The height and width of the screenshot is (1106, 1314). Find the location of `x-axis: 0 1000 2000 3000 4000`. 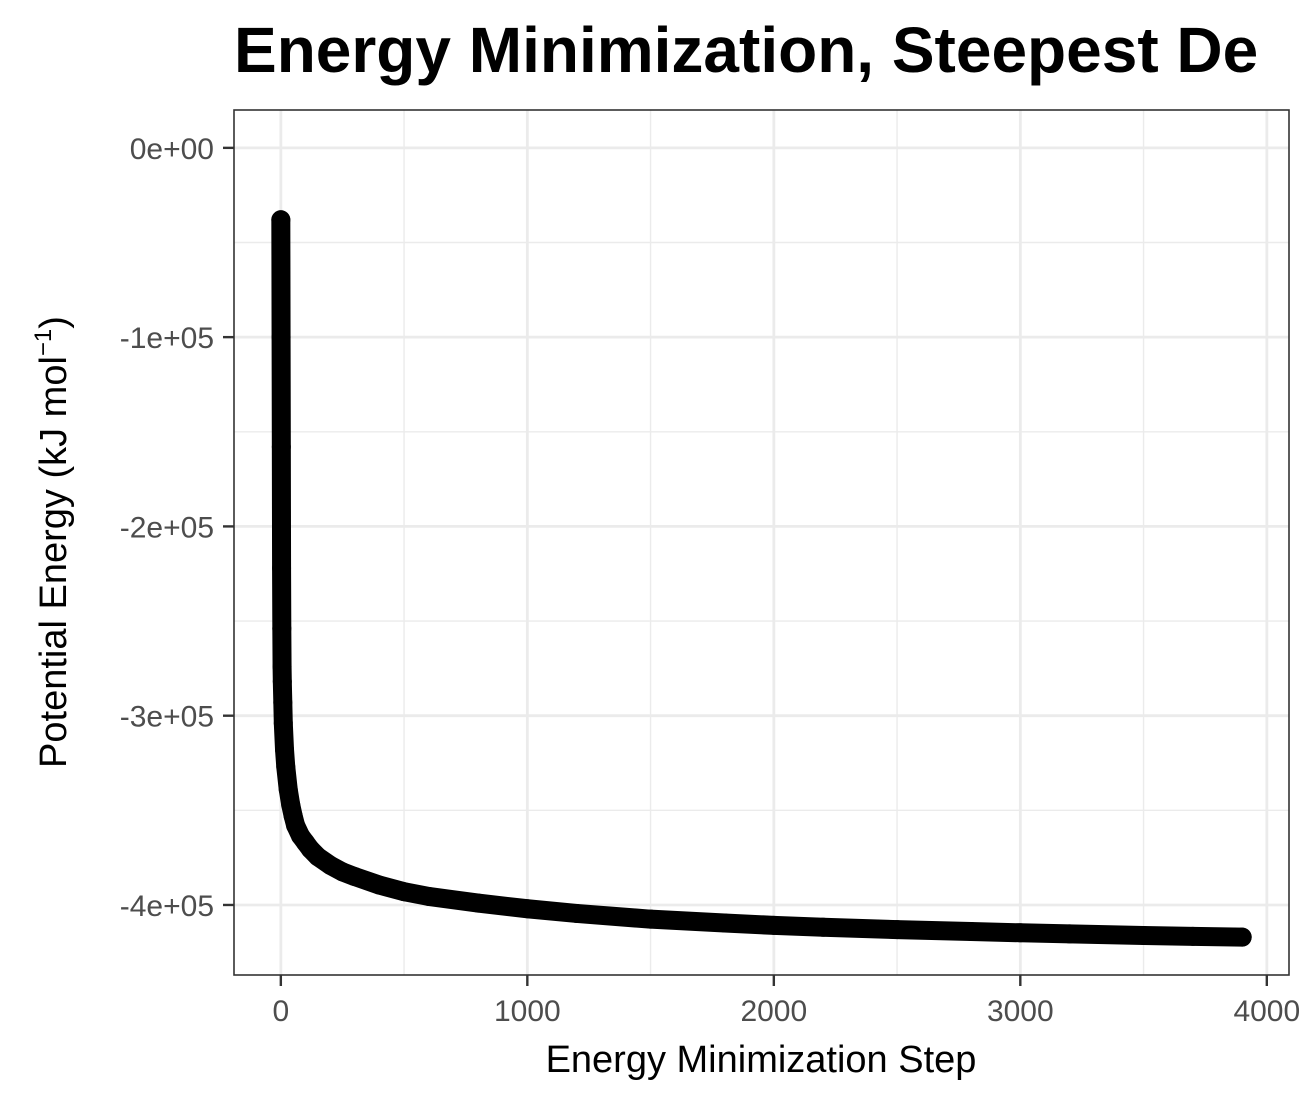

x-axis: 0 1000 2000 3000 4000 is located at coordinates (786, 1001).